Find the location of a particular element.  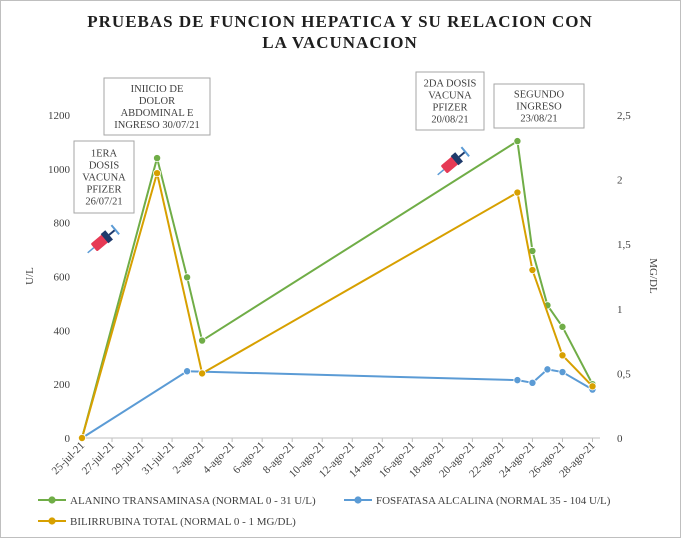

annotation-text: DOLOR is located at coordinates (157, 101).